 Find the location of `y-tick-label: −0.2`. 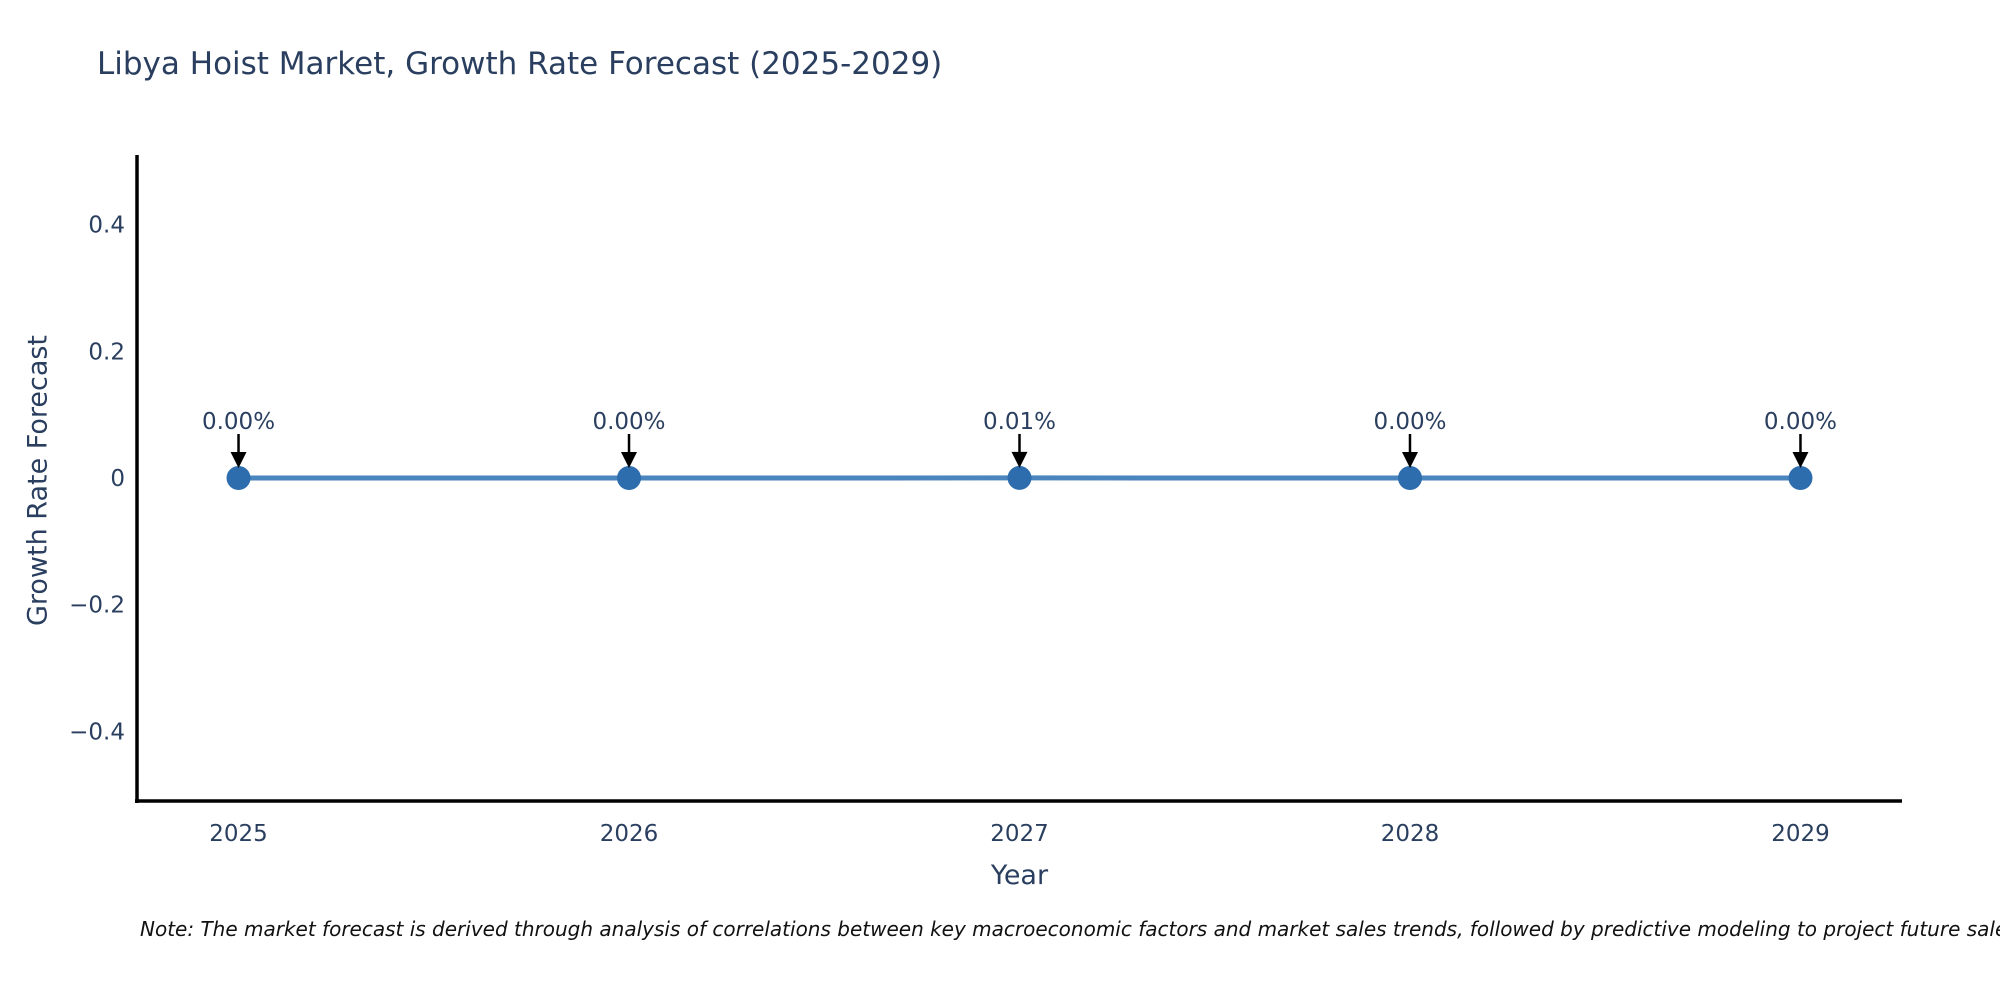

y-tick-label: −0.2 is located at coordinates (97, 606).